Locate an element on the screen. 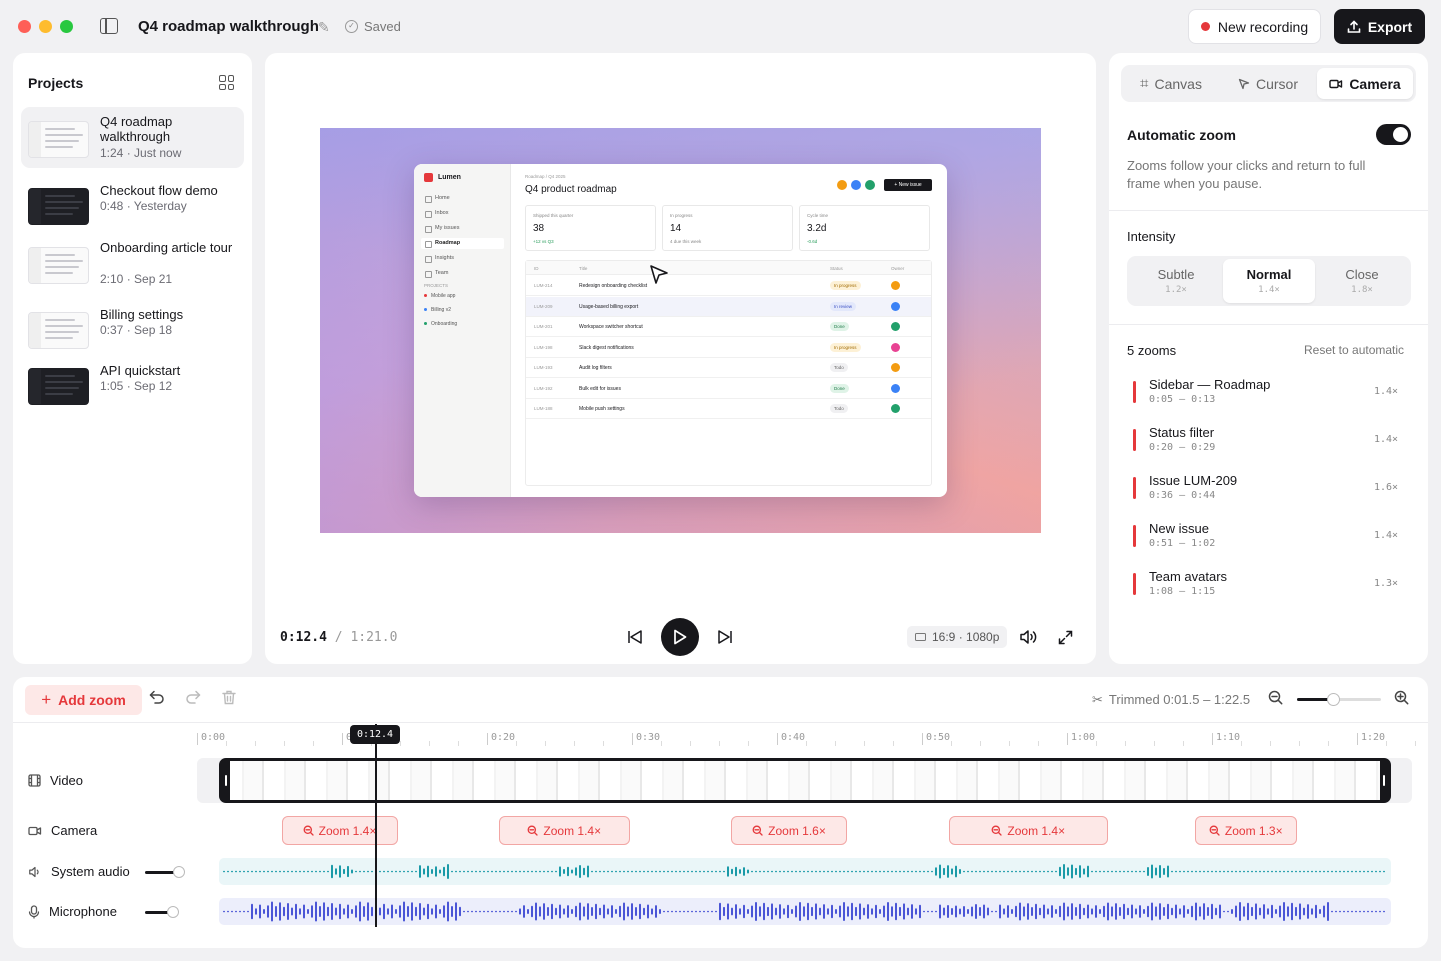 The height and width of the screenshot is (961, 1441). play-button is located at coordinates (680, 637).